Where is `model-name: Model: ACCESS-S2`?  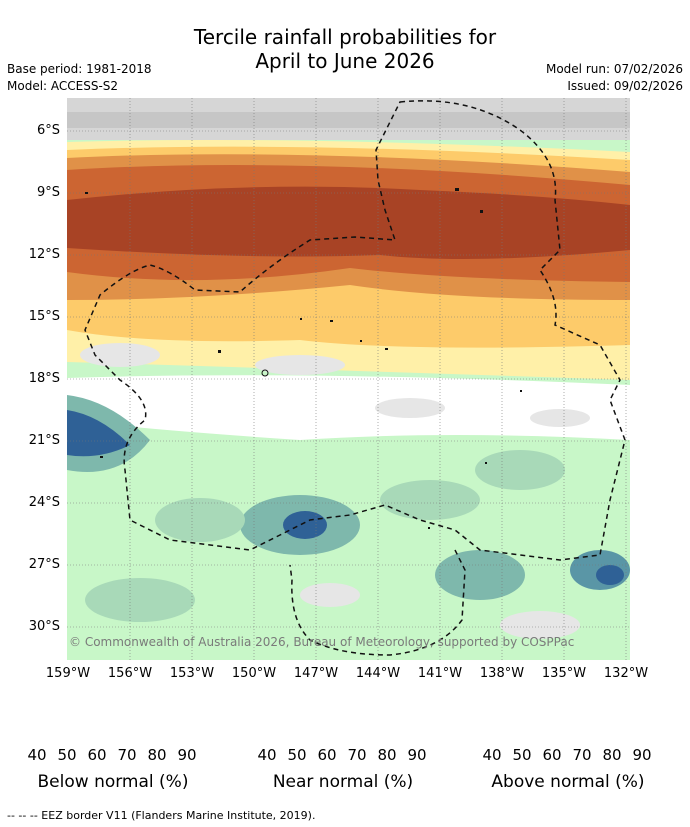
model-name: Model: ACCESS-S2 is located at coordinates (63, 86).